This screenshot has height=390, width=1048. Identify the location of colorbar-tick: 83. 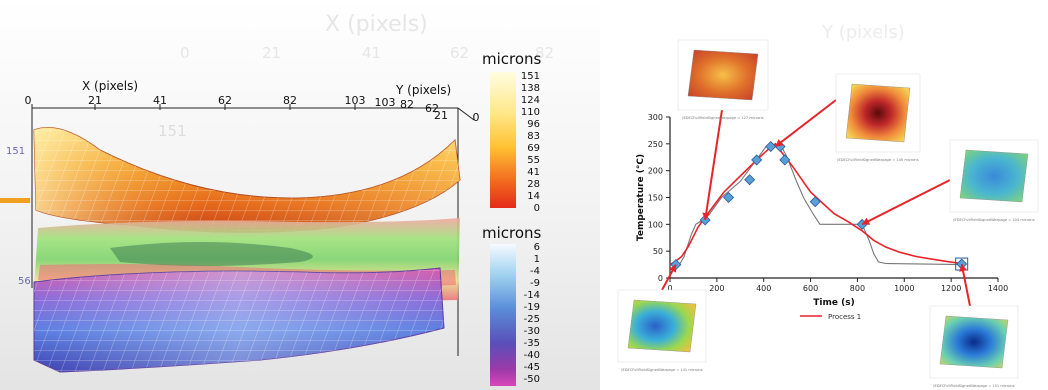
(533, 136).